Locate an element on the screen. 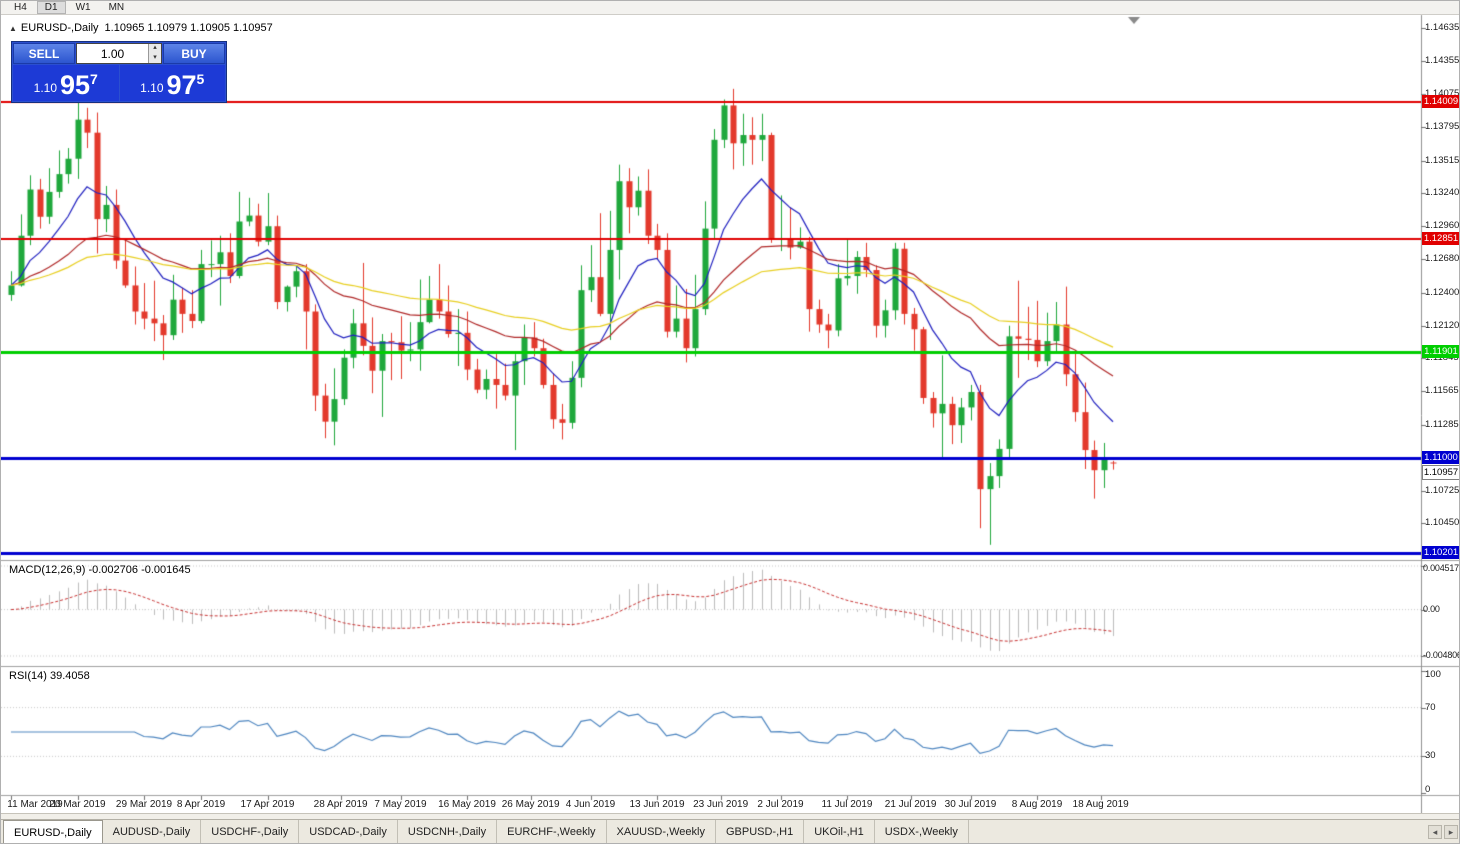 The height and width of the screenshot is (844, 1460). sell-price-display: 1.10 95 7 is located at coordinates (66, 83).